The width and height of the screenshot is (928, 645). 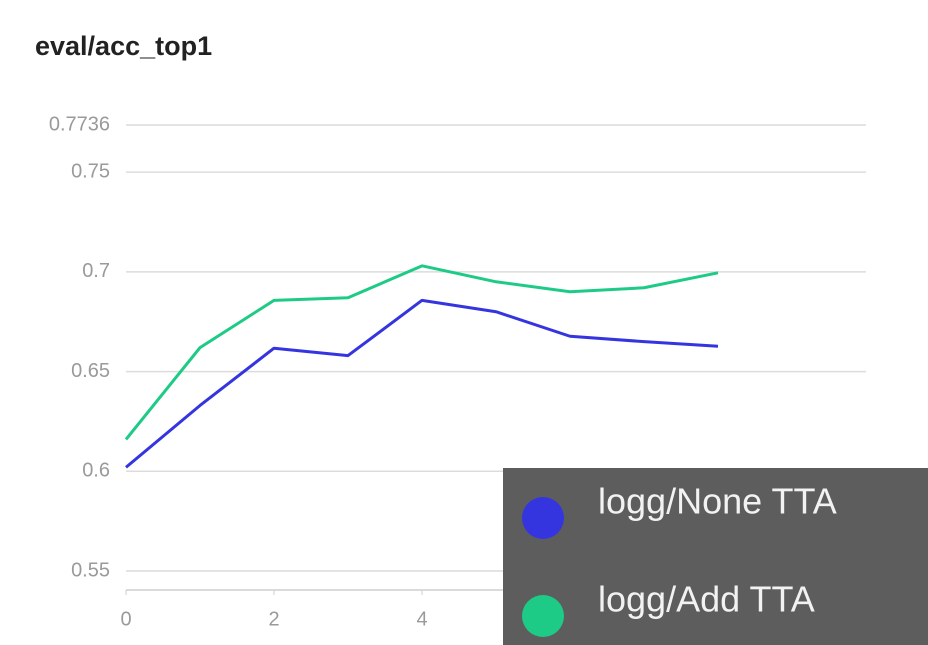 What do you see at coordinates (90, 171) in the screenshot?
I see `y-tick-label: 0.75` at bounding box center [90, 171].